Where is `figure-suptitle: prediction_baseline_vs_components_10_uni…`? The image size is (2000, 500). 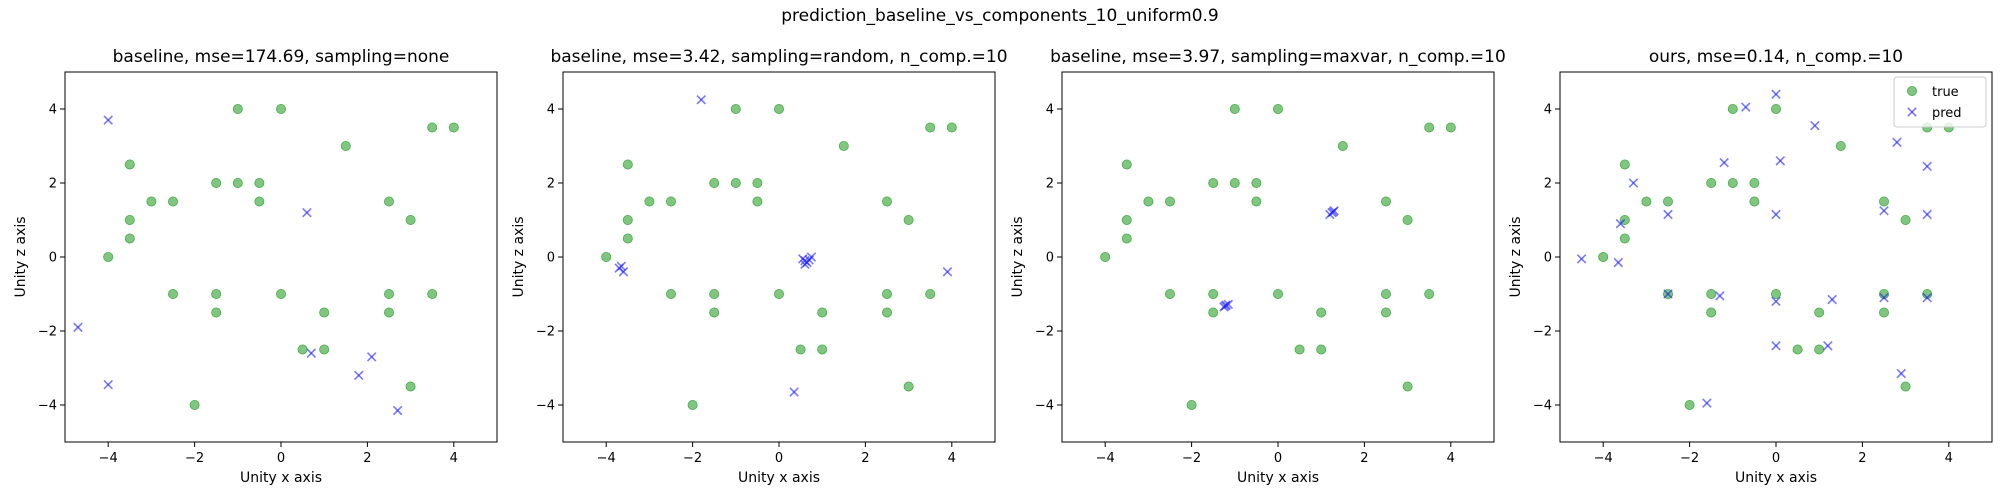 figure-suptitle: prediction_baseline_vs_components_10_uni… is located at coordinates (1000, 16).